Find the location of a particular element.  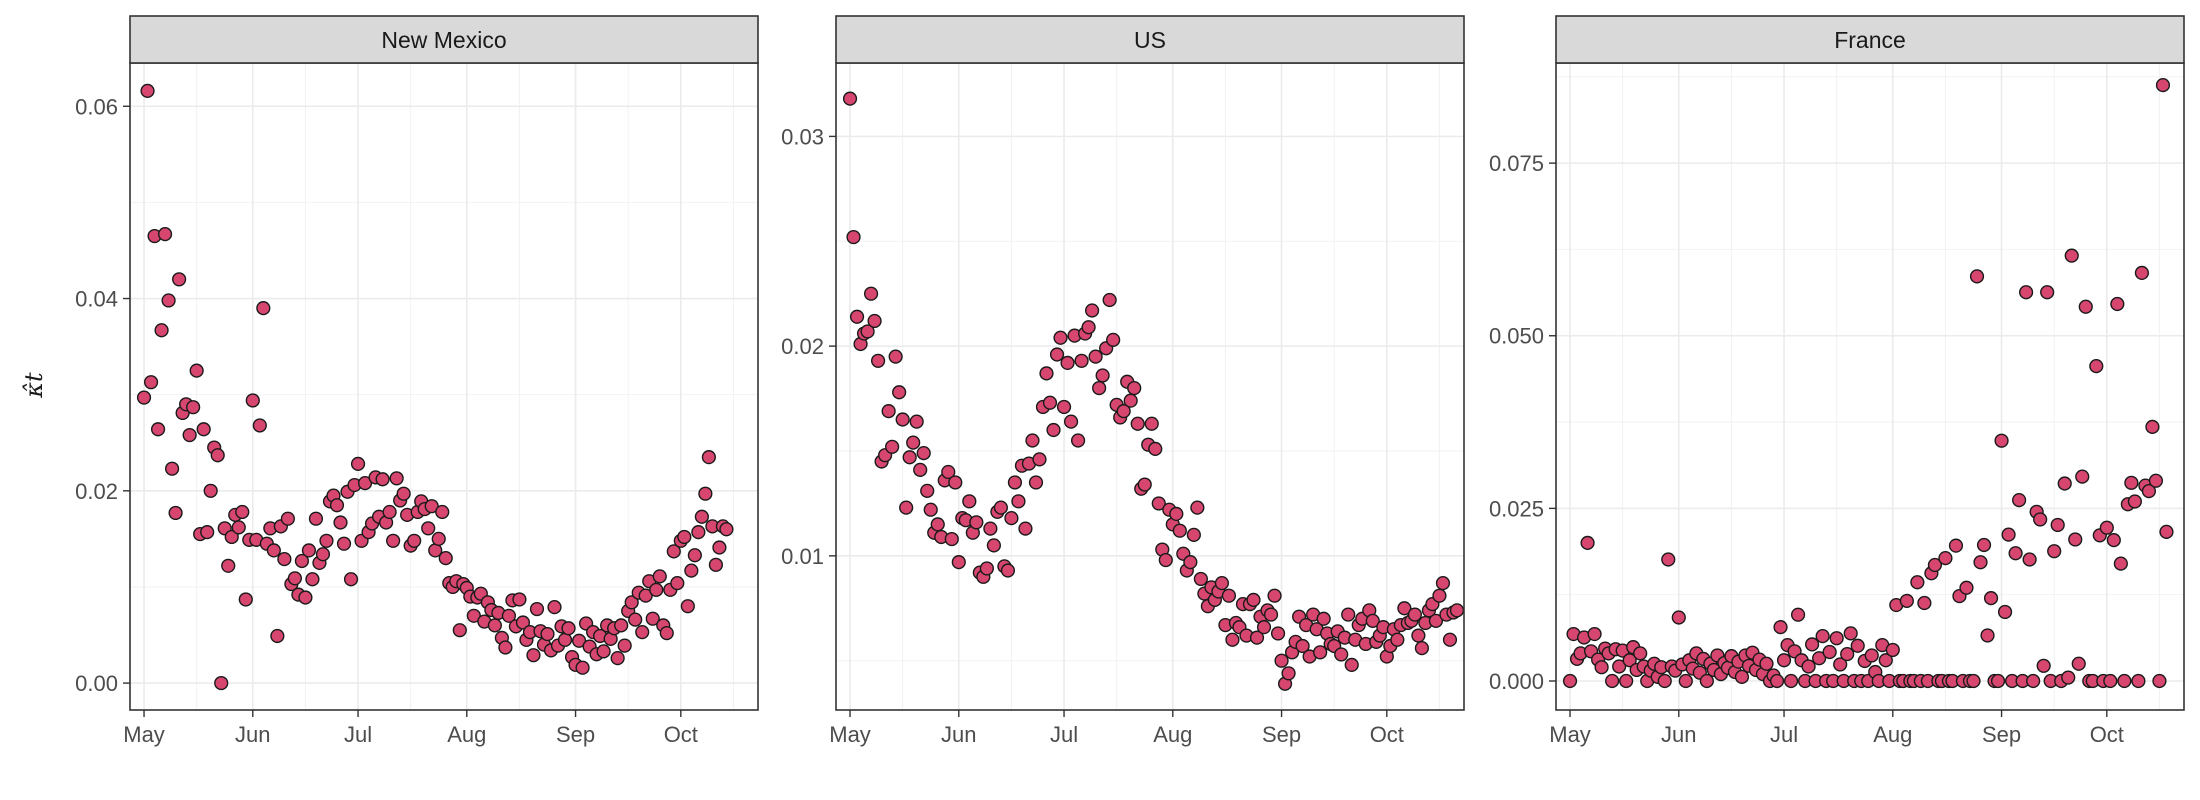

x-tick-label: Oct is located at coordinates (2107, 734).